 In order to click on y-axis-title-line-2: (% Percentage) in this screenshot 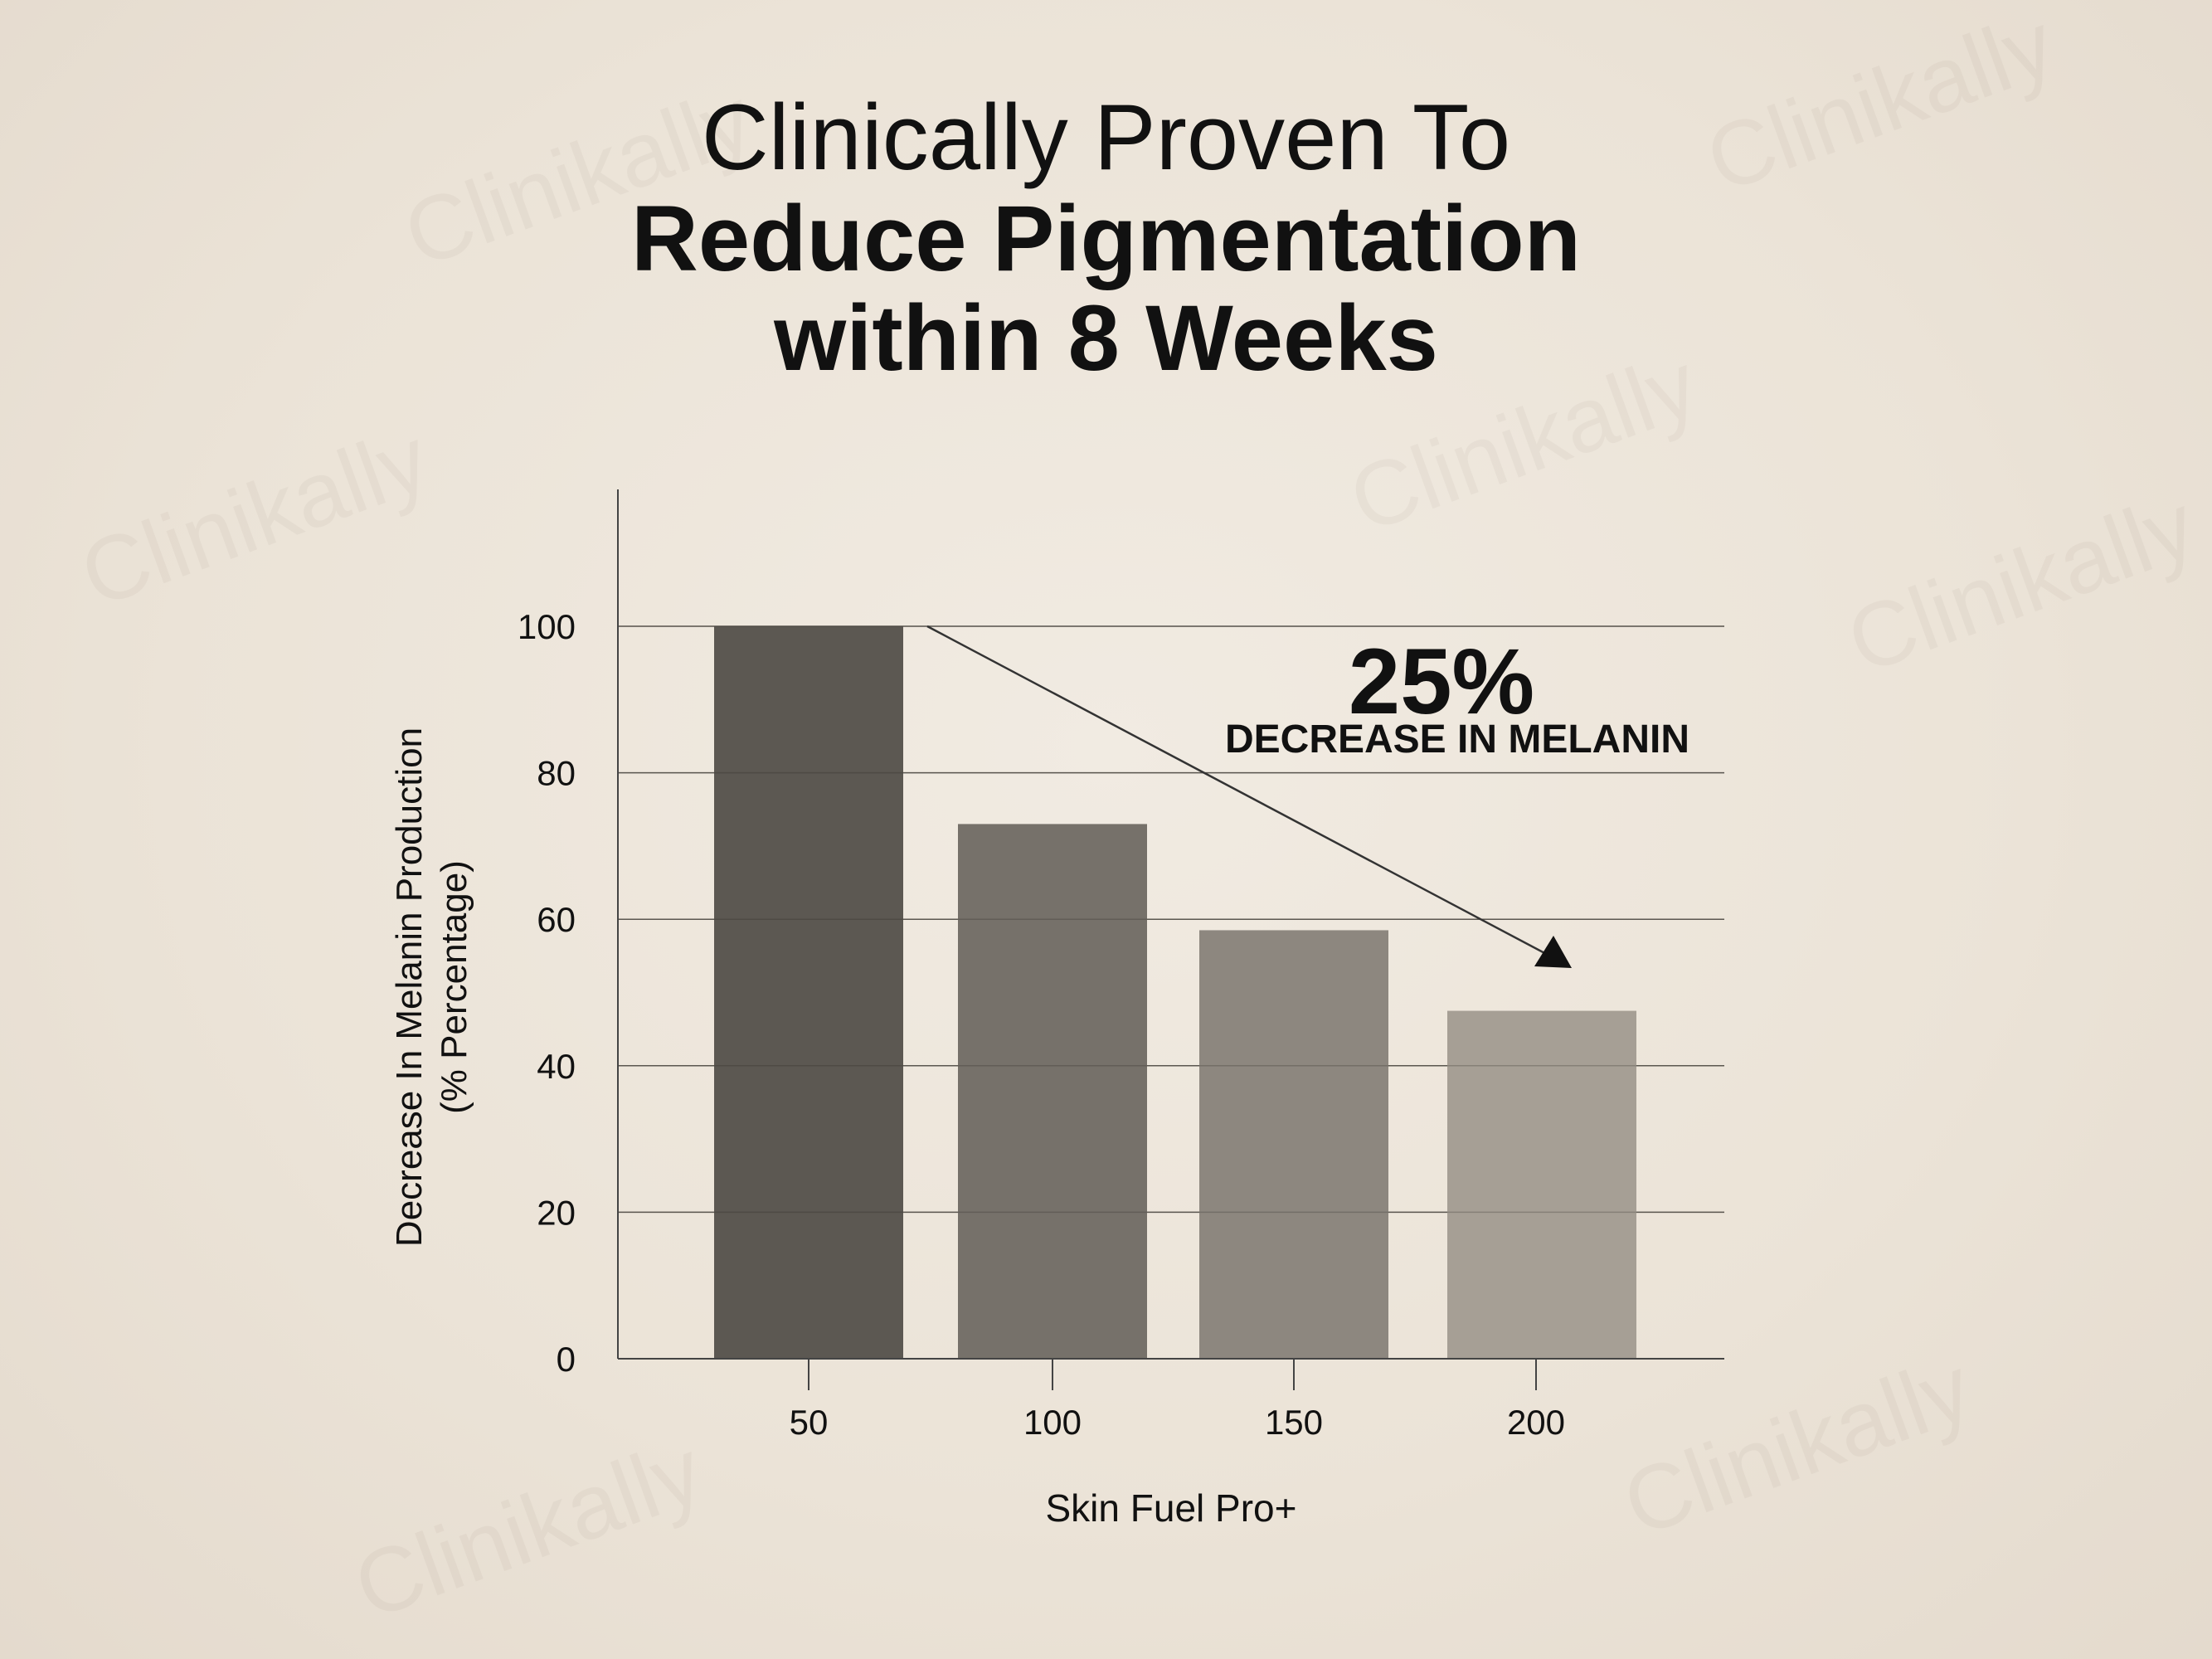, I will do `click(454, 987)`.